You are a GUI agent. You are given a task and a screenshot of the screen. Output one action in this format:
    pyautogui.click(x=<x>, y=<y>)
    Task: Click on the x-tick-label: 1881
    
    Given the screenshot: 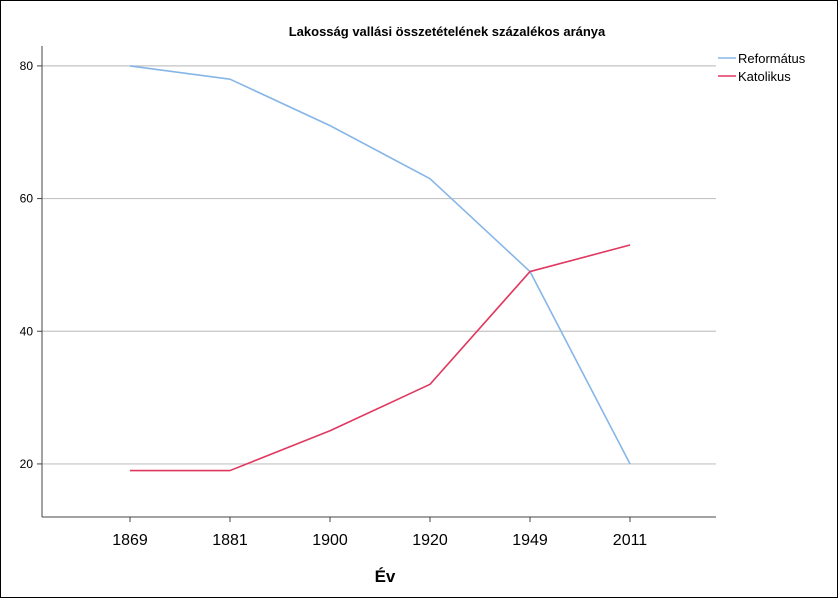 What is the action you would take?
    pyautogui.click(x=230, y=540)
    